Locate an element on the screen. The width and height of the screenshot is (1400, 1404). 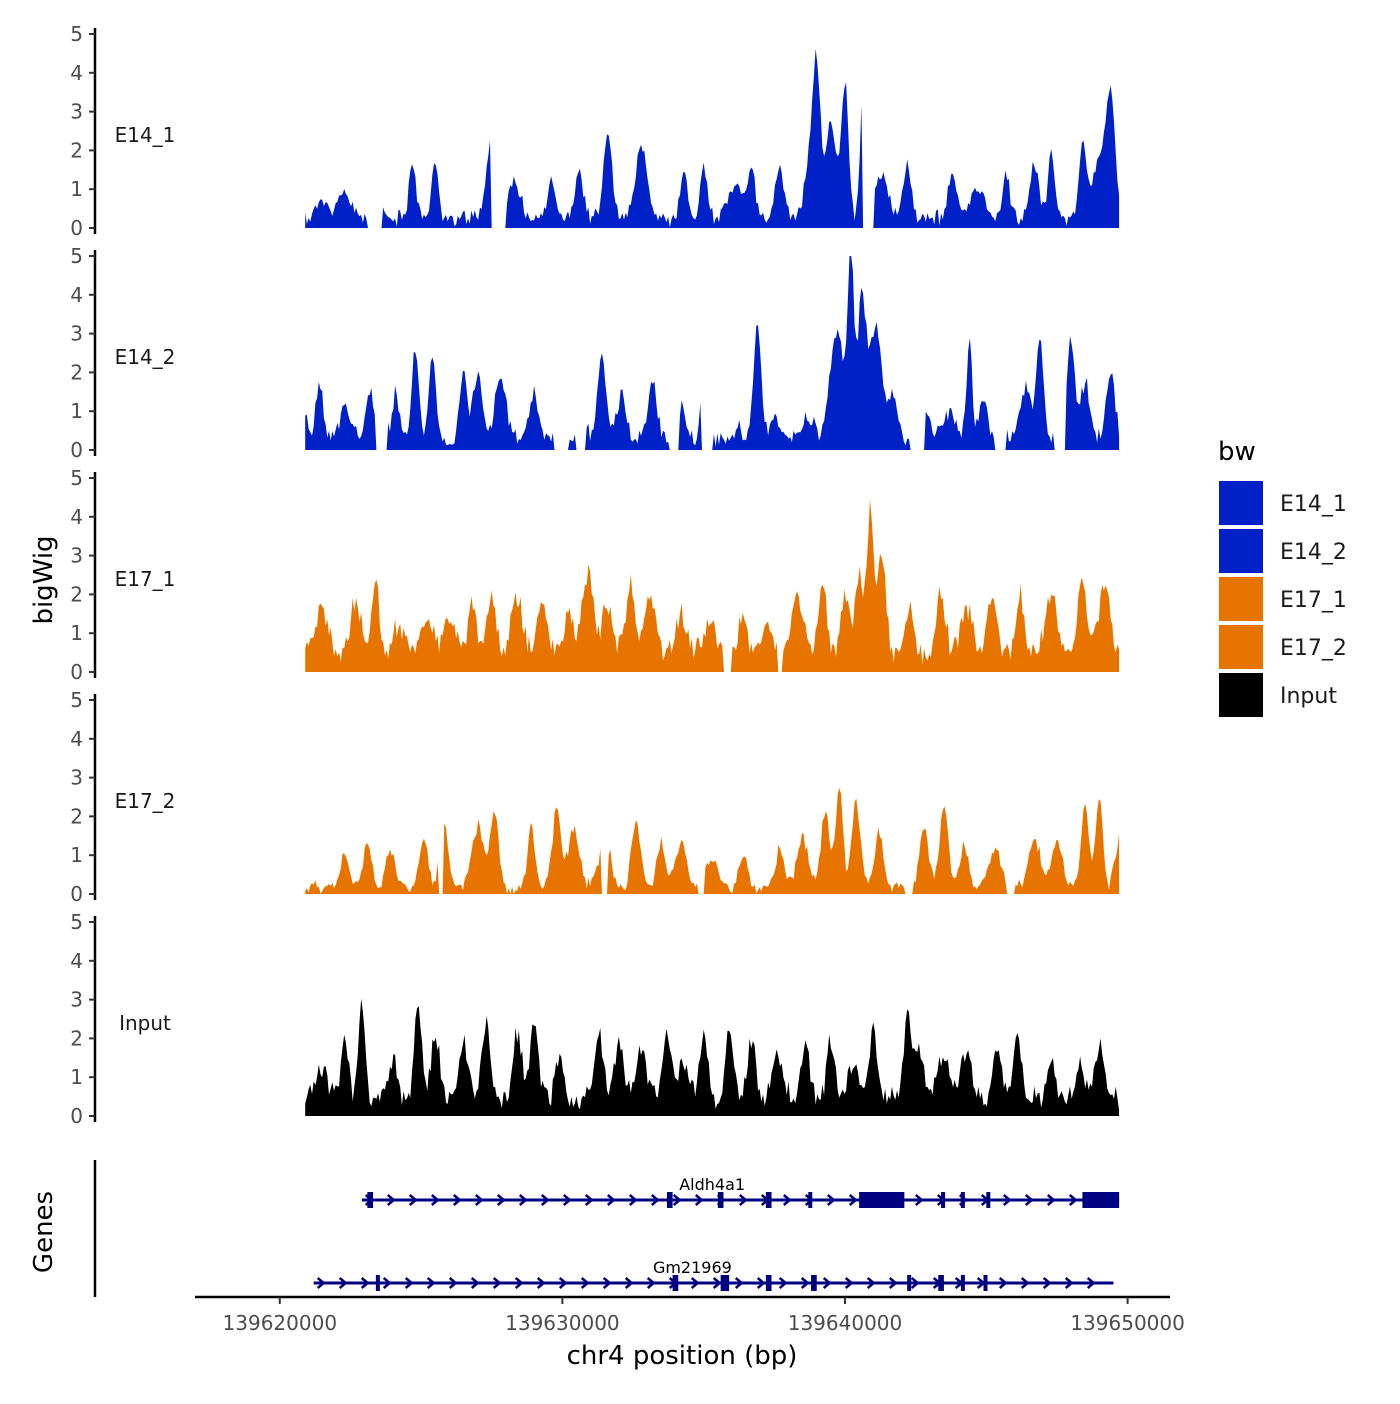
legend-title: bw is located at coordinates (1237, 452).